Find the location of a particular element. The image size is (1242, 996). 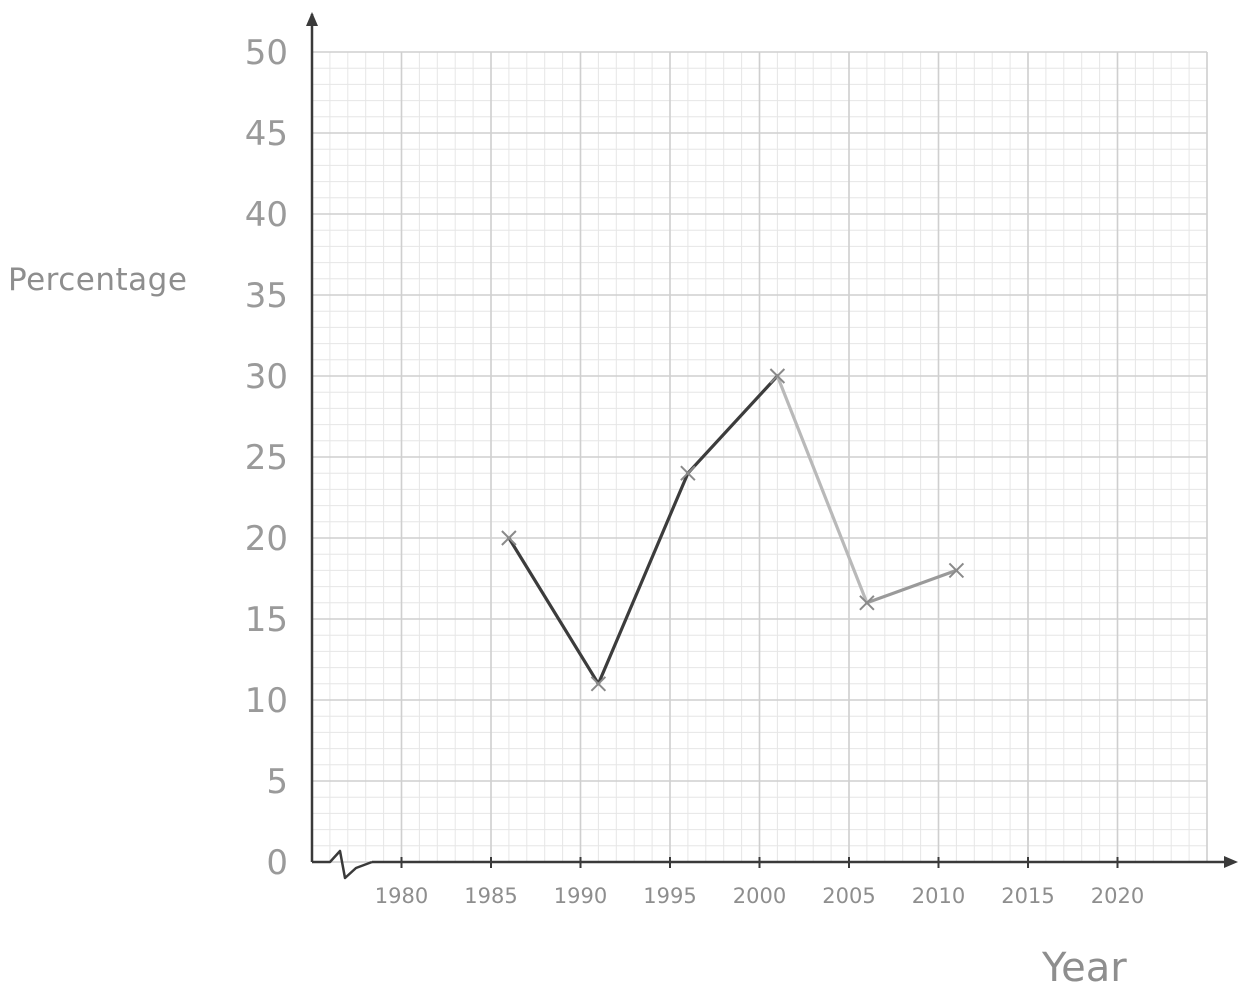

x-tick-label: 1990 is located at coordinates (580, 896).